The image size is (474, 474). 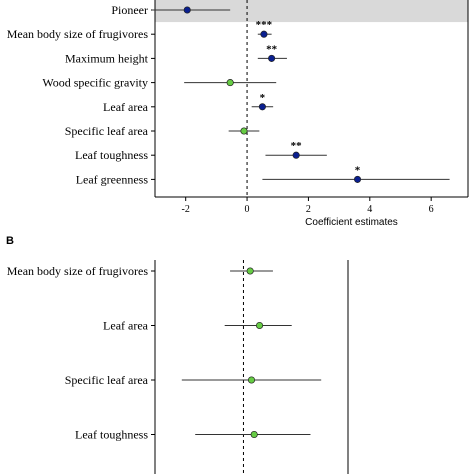 I want to click on x-tick-label: 0, so click(x=247, y=209).